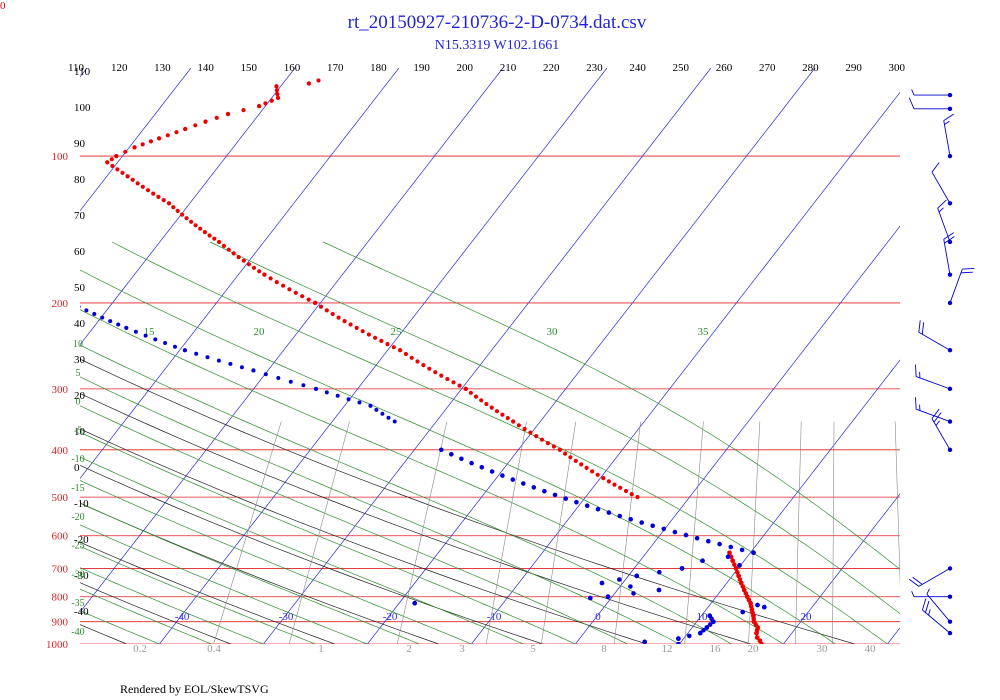 Image resolution: width=1000 pixels, height=700 pixels. I want to click on pressure-tick-label: 1000, so click(57, 645).